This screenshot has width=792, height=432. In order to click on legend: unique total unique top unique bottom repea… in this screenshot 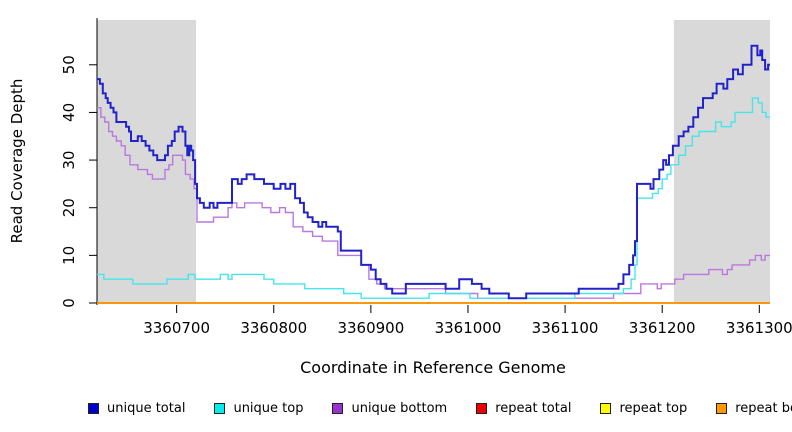, I will do `click(440, 408)`.